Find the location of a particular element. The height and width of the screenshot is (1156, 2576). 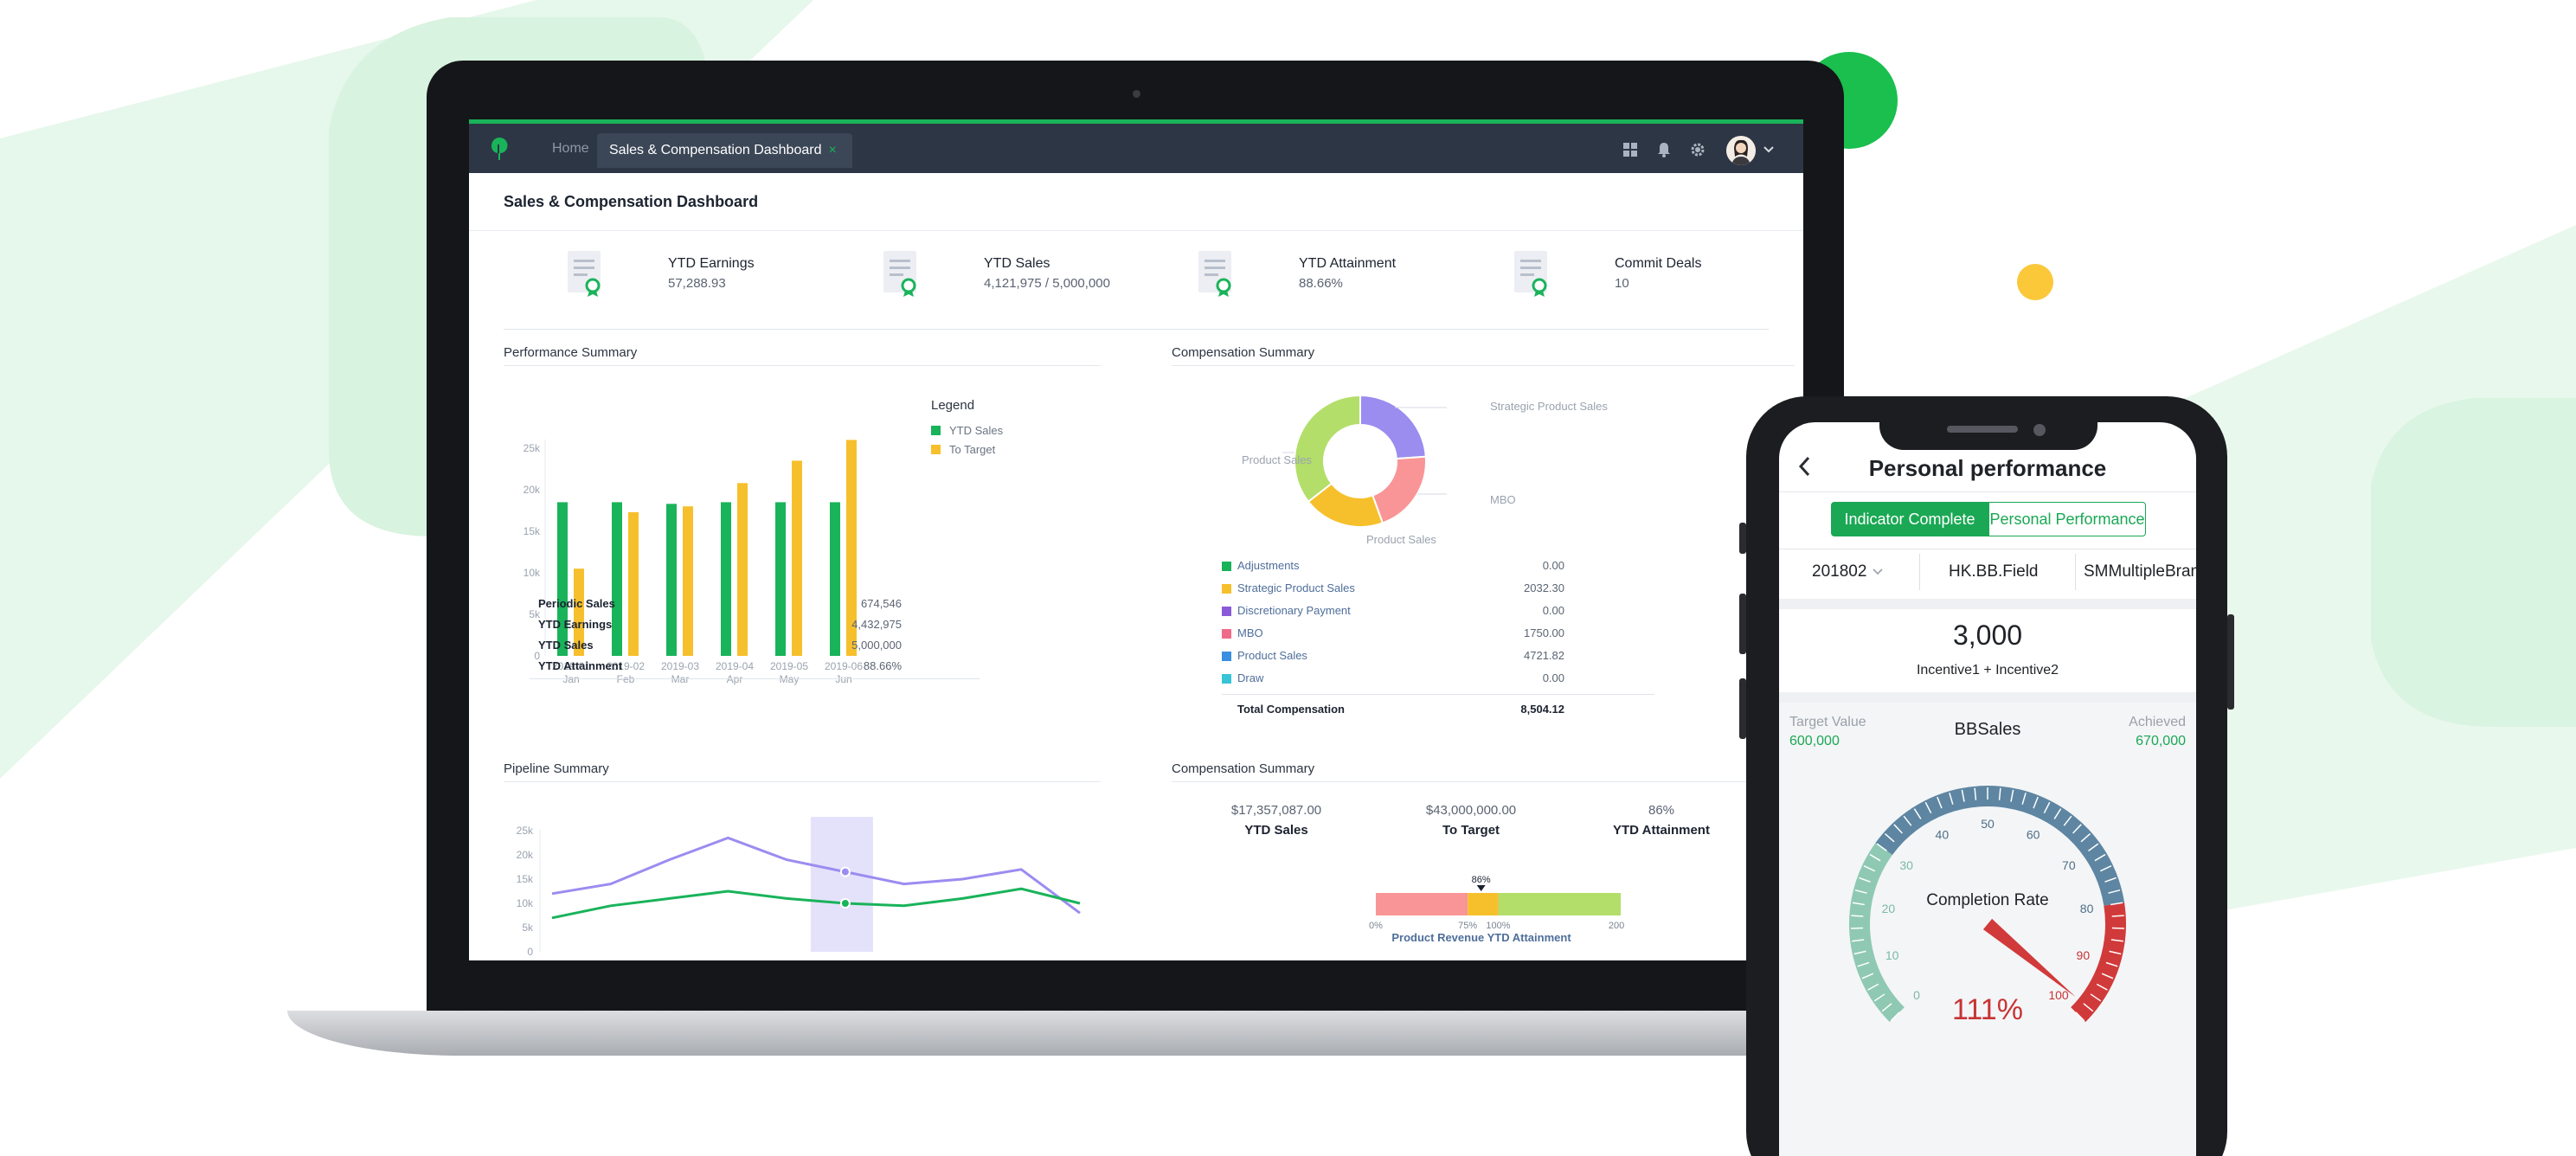

bar-to-target is located at coordinates (852, 548).